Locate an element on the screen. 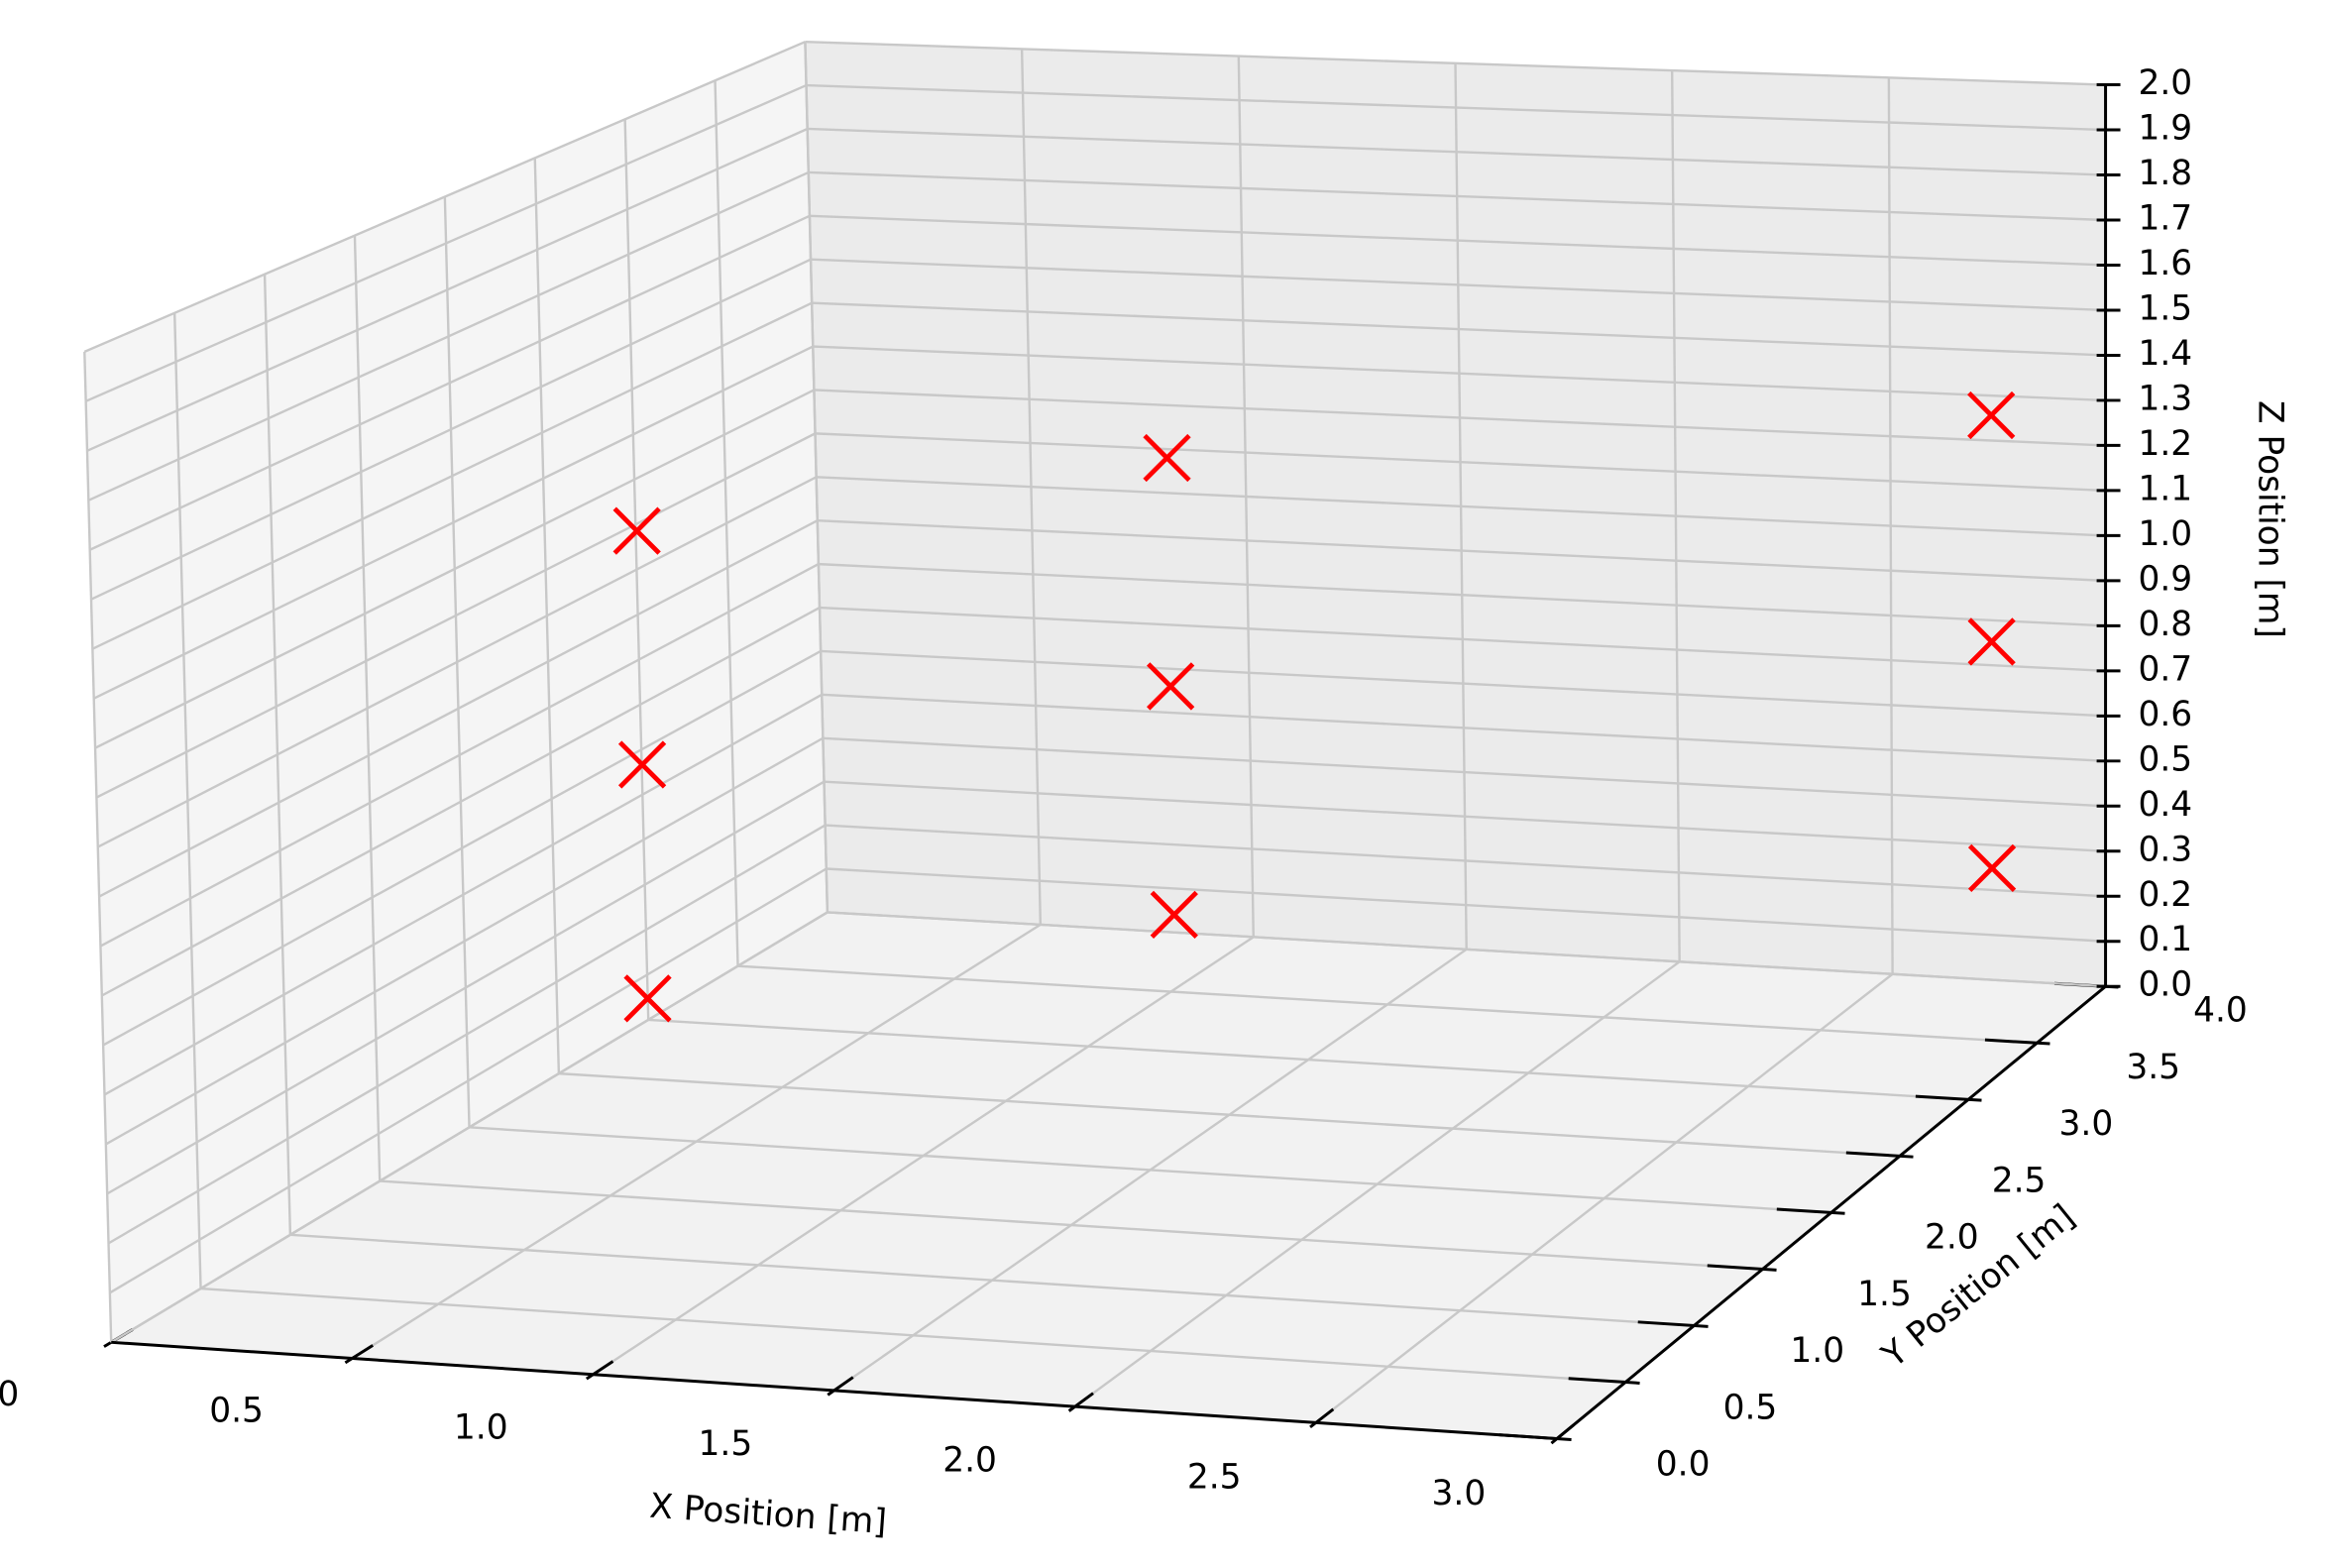 The width and height of the screenshot is (2325, 1568). z-axis-label: Z Position [m] is located at coordinates (2270, 519).